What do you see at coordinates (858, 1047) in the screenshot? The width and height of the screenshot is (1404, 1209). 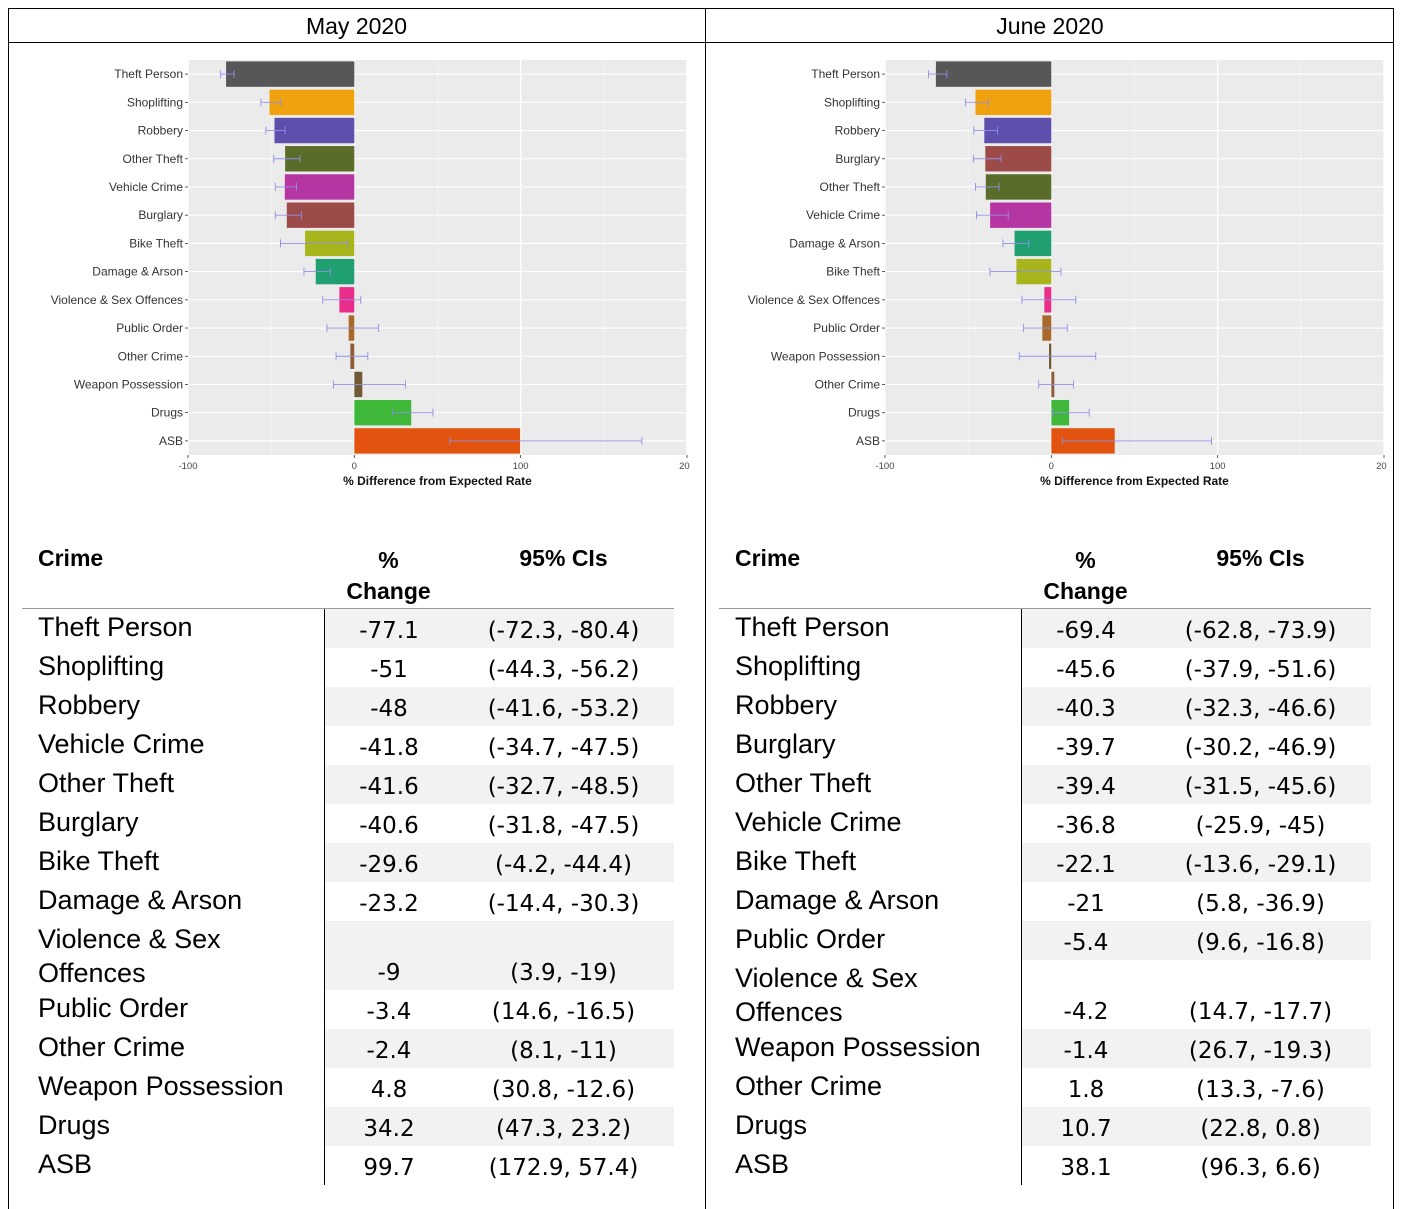 I see `crime-cell: Weapon Possession` at bounding box center [858, 1047].